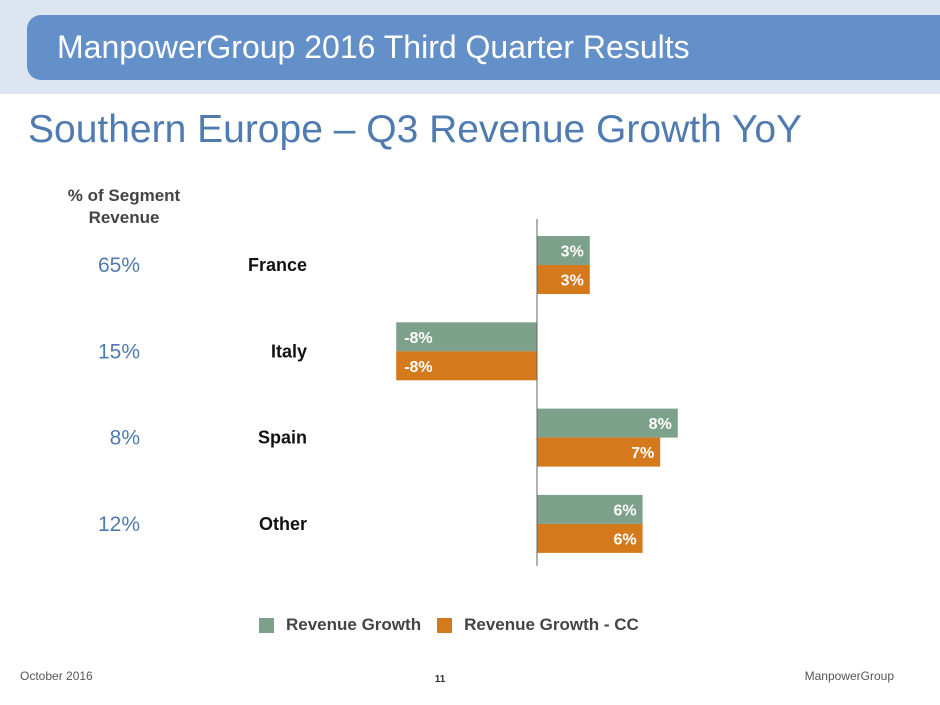  I want to click on bar-other-growth, so click(590, 509).